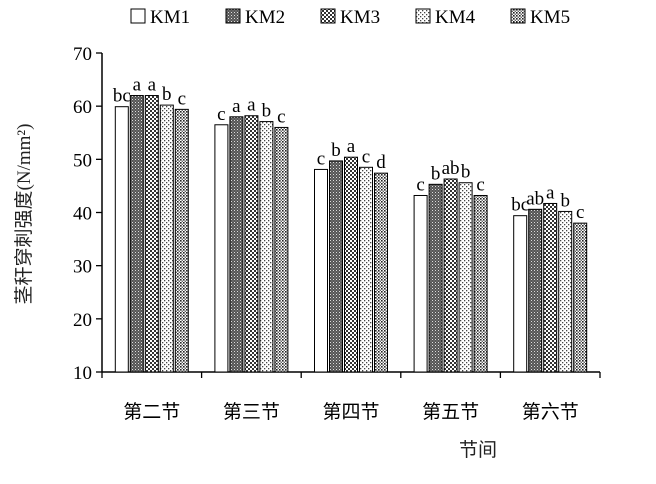  What do you see at coordinates (82, 160) in the screenshot?
I see `y-tick-label: 50` at bounding box center [82, 160].